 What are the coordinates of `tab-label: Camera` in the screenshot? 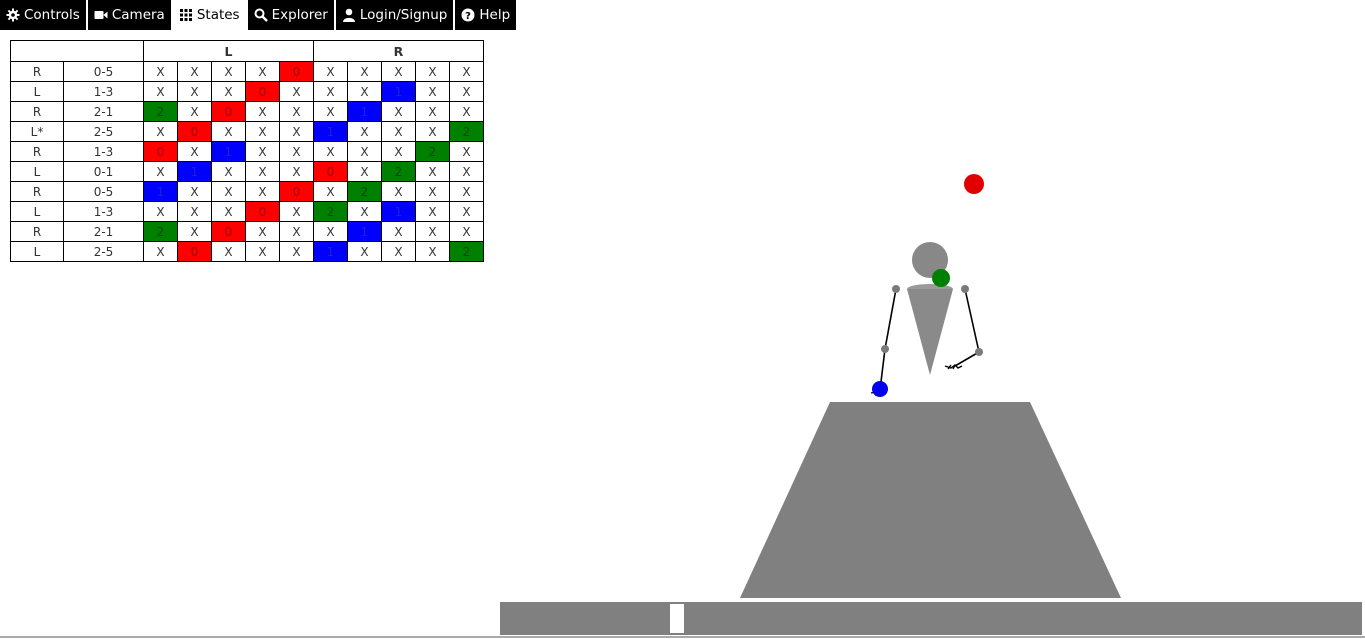 It's located at (138, 15).